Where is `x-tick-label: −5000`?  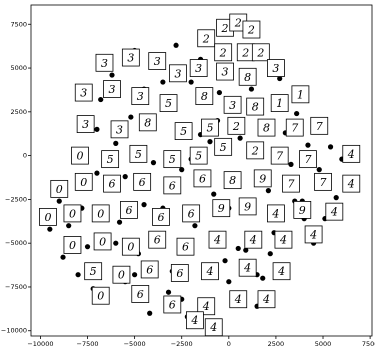 x-tick-label: −5000 is located at coordinates (135, 344).